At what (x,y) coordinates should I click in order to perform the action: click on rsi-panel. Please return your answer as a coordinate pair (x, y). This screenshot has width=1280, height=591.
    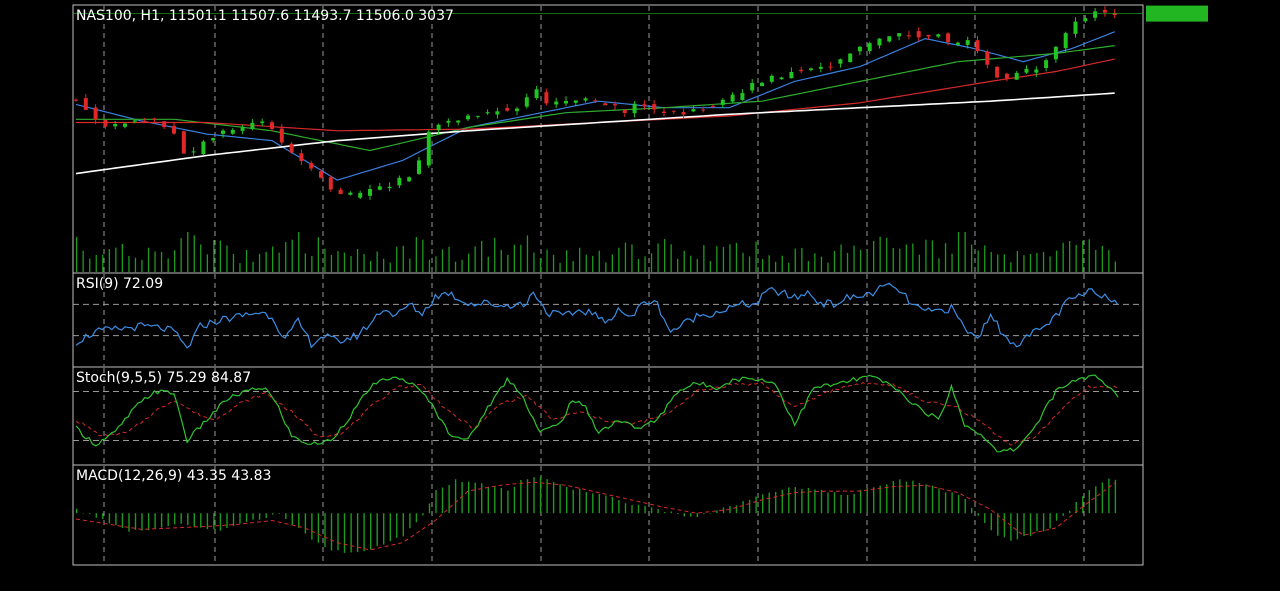
    Looking at the image, I should click on (608, 315).